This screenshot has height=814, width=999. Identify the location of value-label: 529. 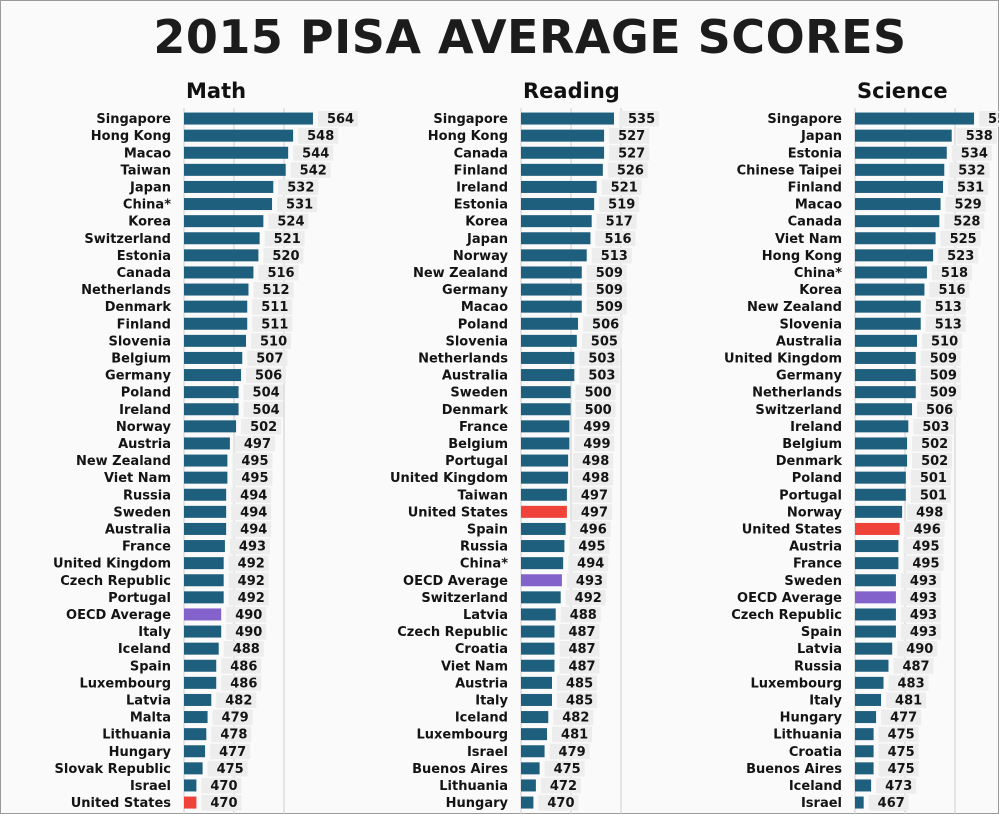
(968, 205).